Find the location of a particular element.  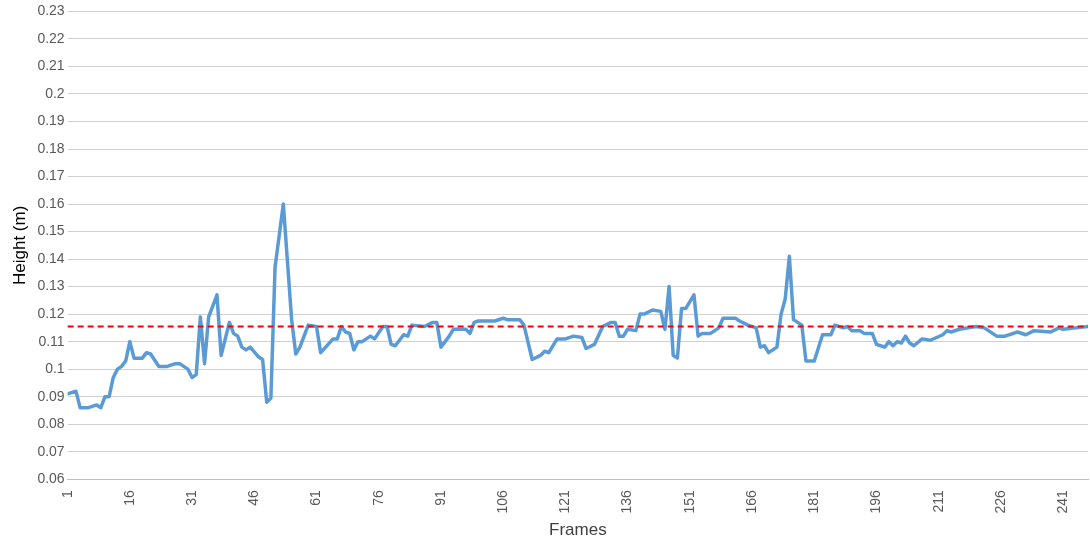

x-tick-label: 166 is located at coordinates (750, 502).